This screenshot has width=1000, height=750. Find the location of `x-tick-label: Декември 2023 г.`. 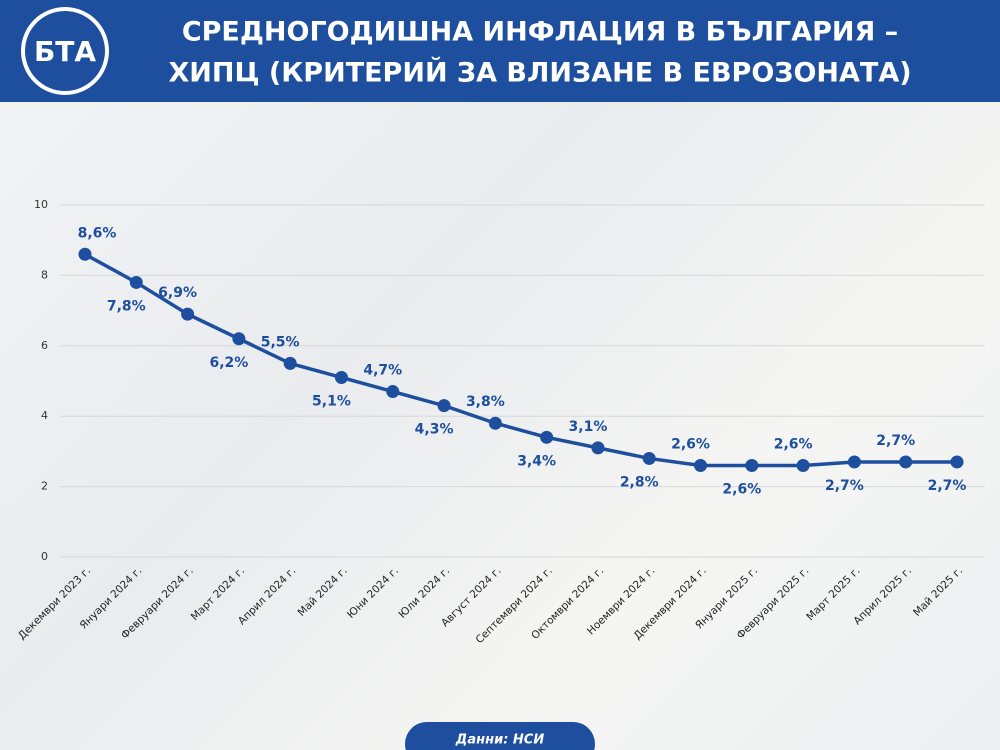

x-tick-label: Декември 2023 г. is located at coordinates (54, 603).